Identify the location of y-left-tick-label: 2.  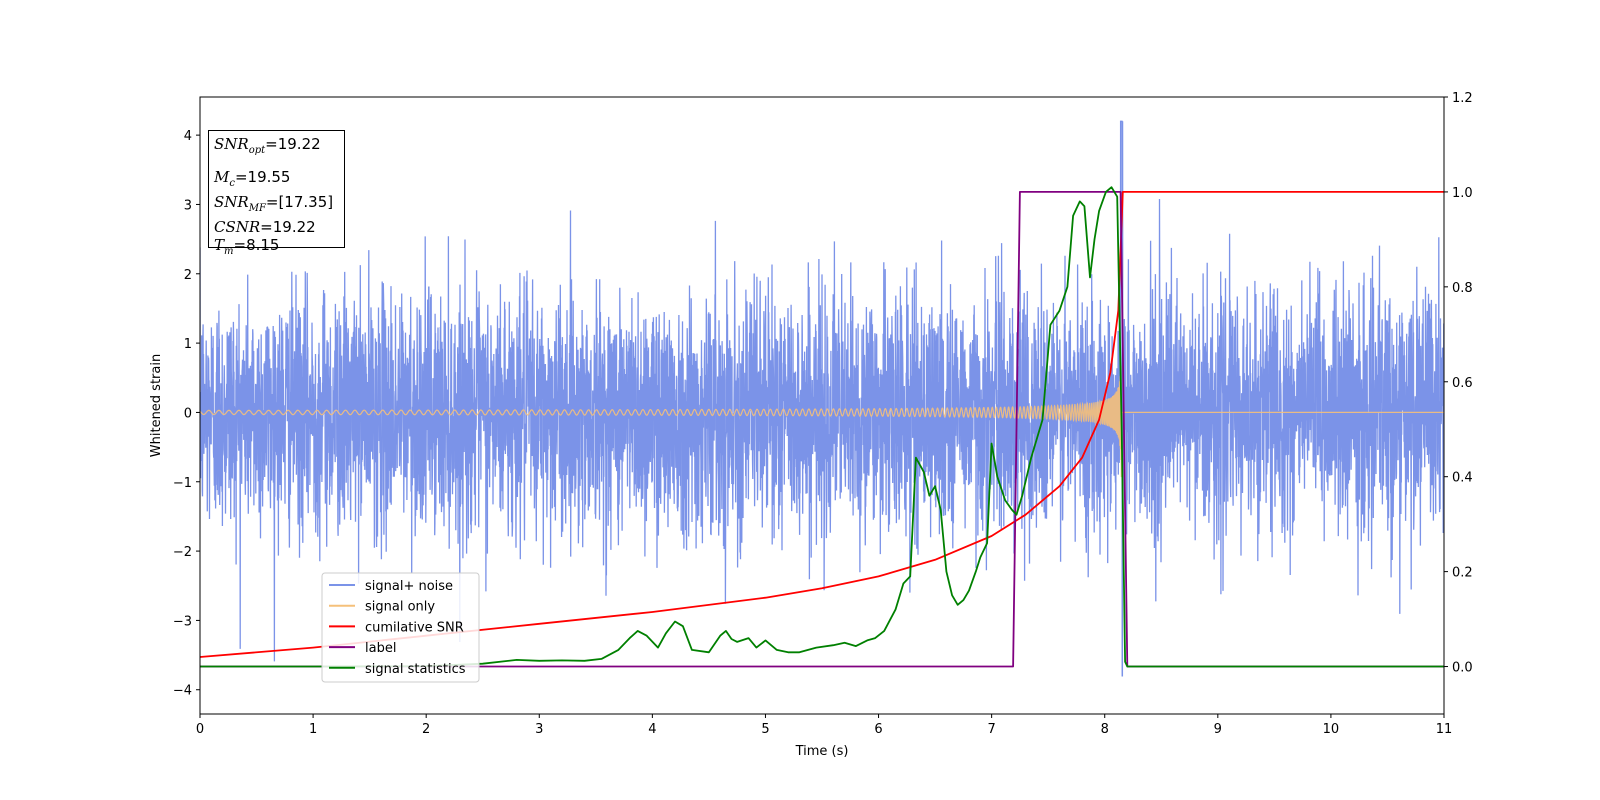
(188, 275).